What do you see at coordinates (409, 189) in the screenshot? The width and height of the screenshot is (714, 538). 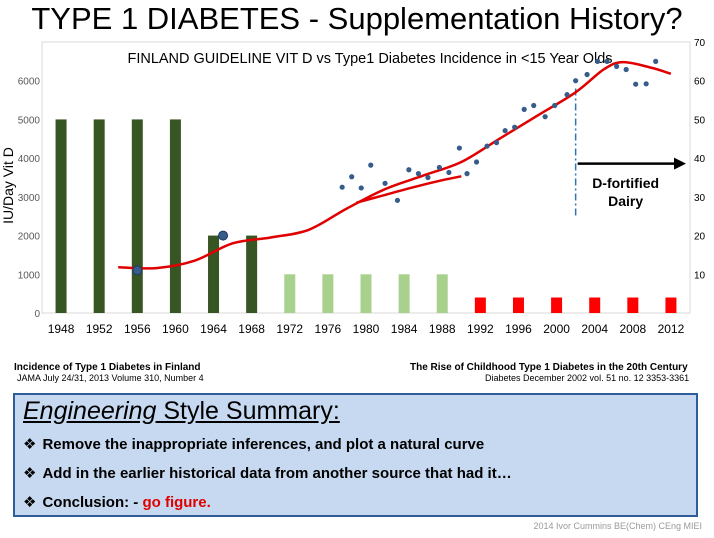 I see `incidence-trend-curve-early` at bounding box center [409, 189].